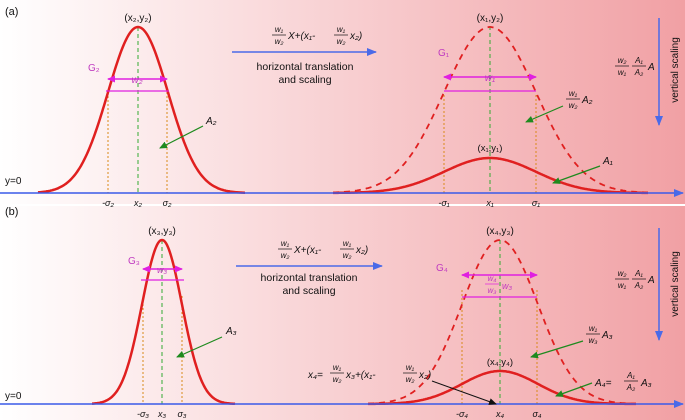  What do you see at coordinates (599, 334) in the screenshot?
I see `right-scaled-area-label: w₁ w₃ A₃` at bounding box center [599, 334].